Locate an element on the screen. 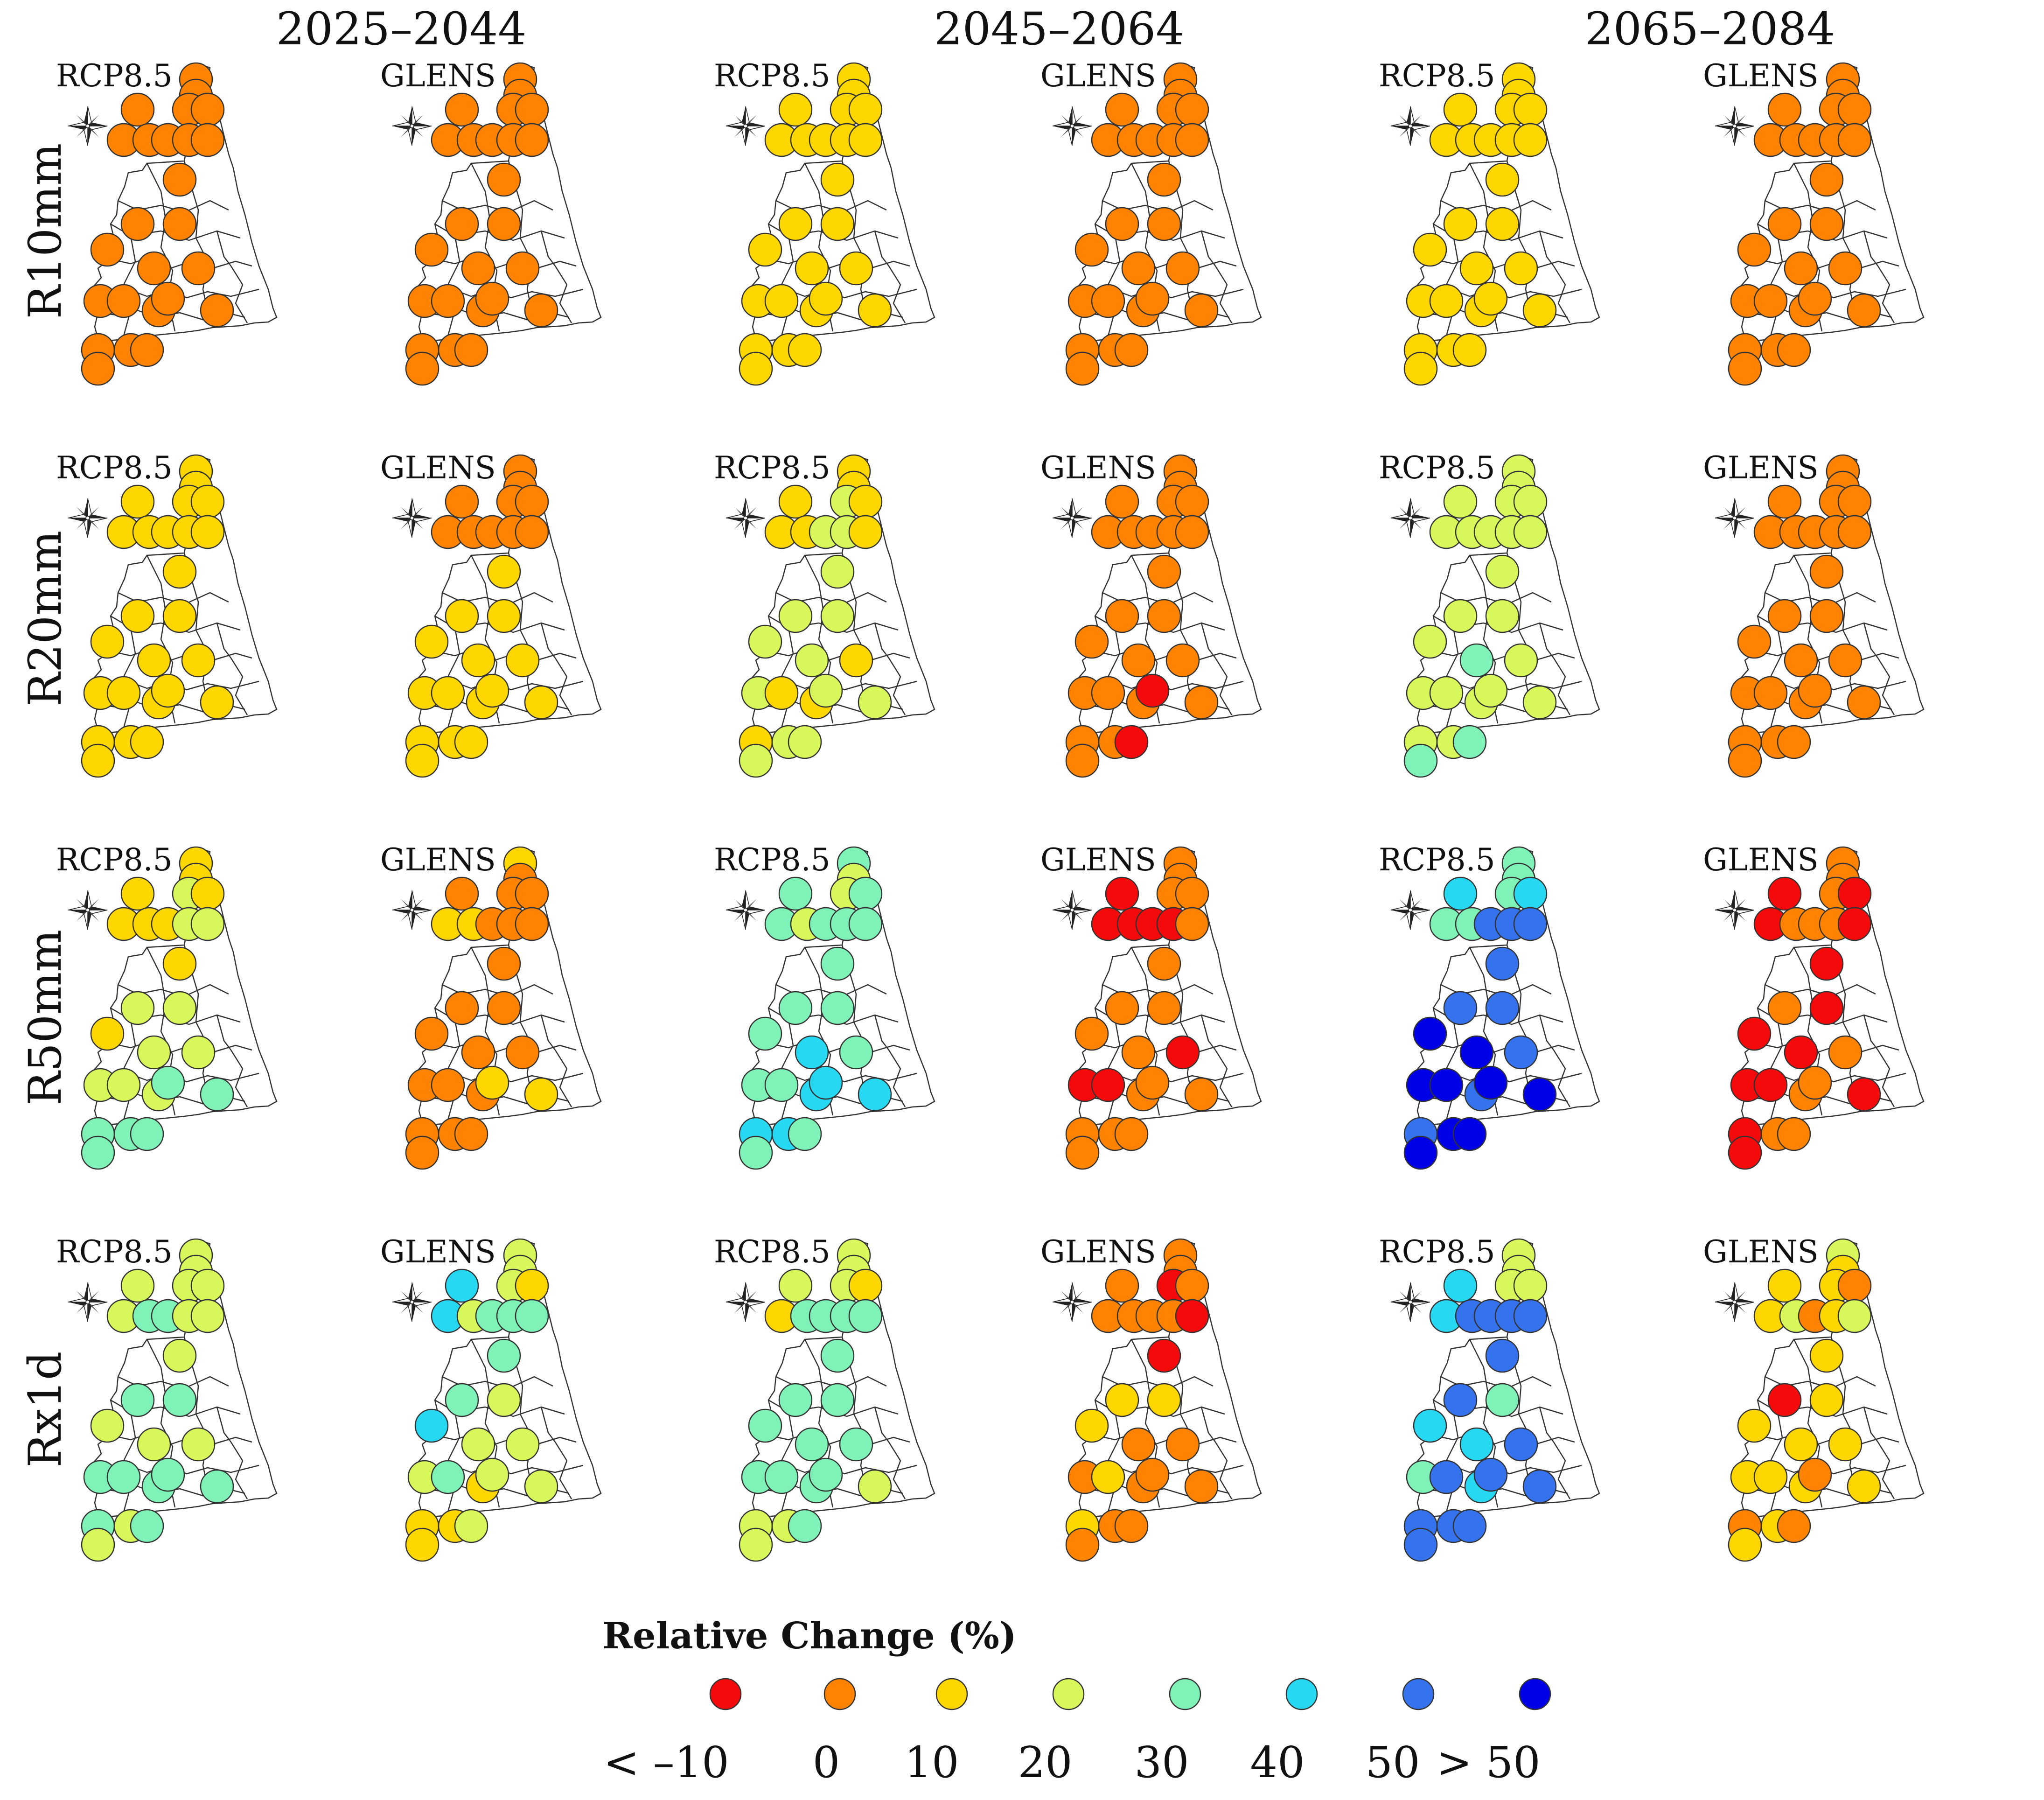 This screenshot has height=1800, width=2044. period-header-2: 2065–2084 is located at coordinates (1710, 29).